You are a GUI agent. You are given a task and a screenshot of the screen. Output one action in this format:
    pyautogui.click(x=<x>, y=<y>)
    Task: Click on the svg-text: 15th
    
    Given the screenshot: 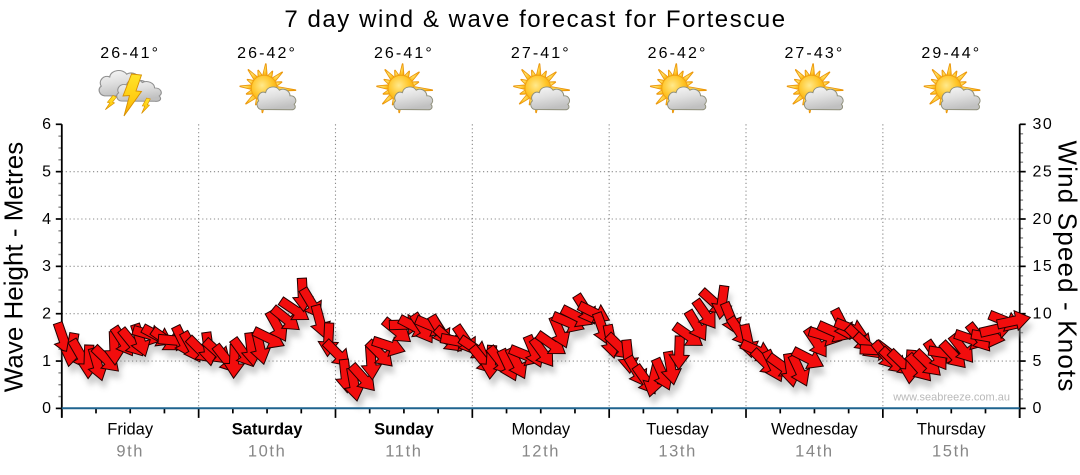 What is the action you would take?
    pyautogui.click(x=951, y=452)
    